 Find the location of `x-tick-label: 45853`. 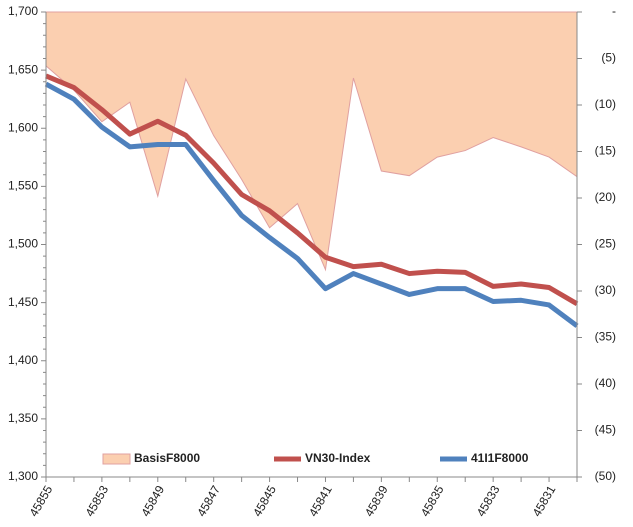

x-tick-label: 45853 is located at coordinates (96, 501).